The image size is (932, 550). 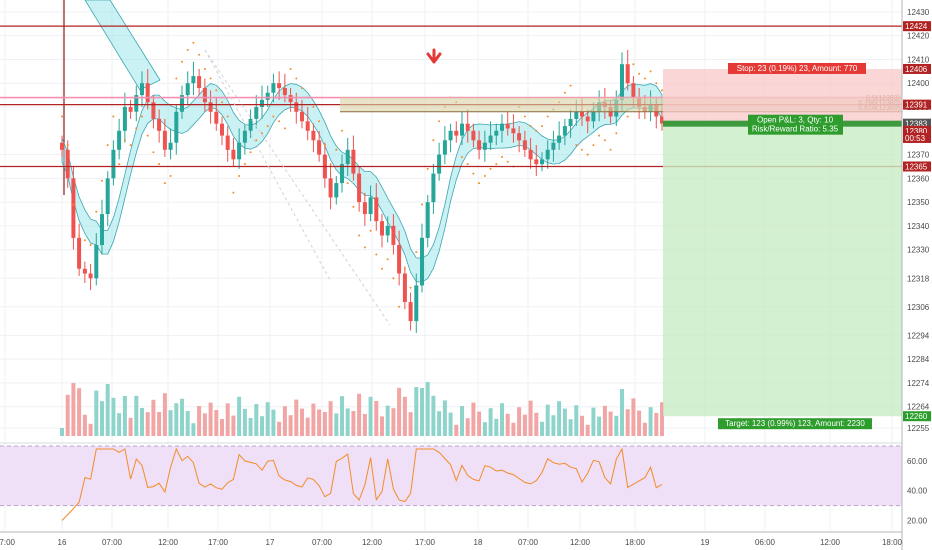 I want to click on target-label: Target: 123 (0.99%) 123, Amount: 2230, so click(x=795, y=423).